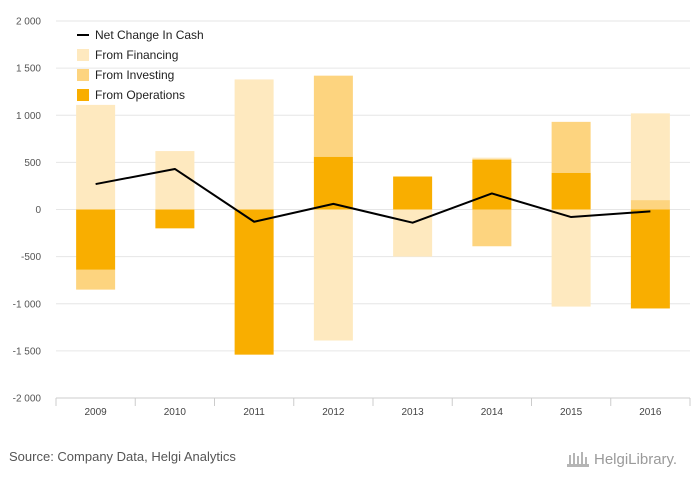 The height and width of the screenshot is (483, 700). I want to click on x-tick-label: 2010, so click(175, 412).